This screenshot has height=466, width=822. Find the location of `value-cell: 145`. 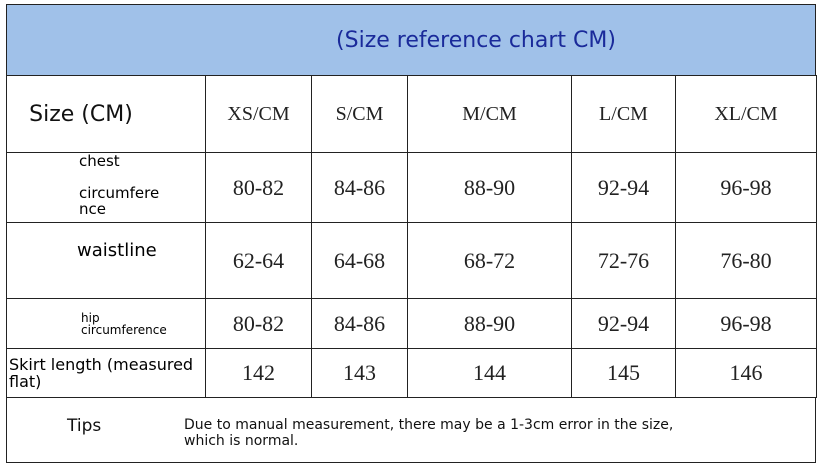

value-cell: 145 is located at coordinates (623, 373).